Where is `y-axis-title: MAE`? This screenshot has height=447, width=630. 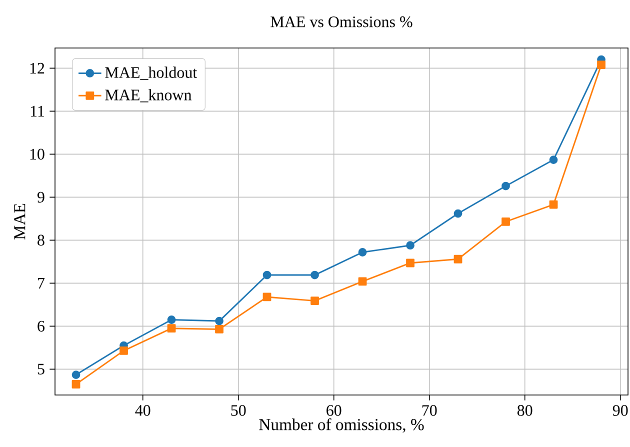
y-axis-title: MAE is located at coordinates (20, 222).